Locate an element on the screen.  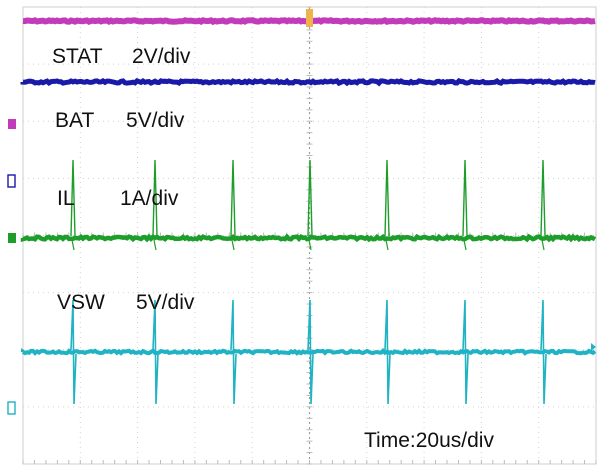
vsw-trace is located at coordinates (309, 352).